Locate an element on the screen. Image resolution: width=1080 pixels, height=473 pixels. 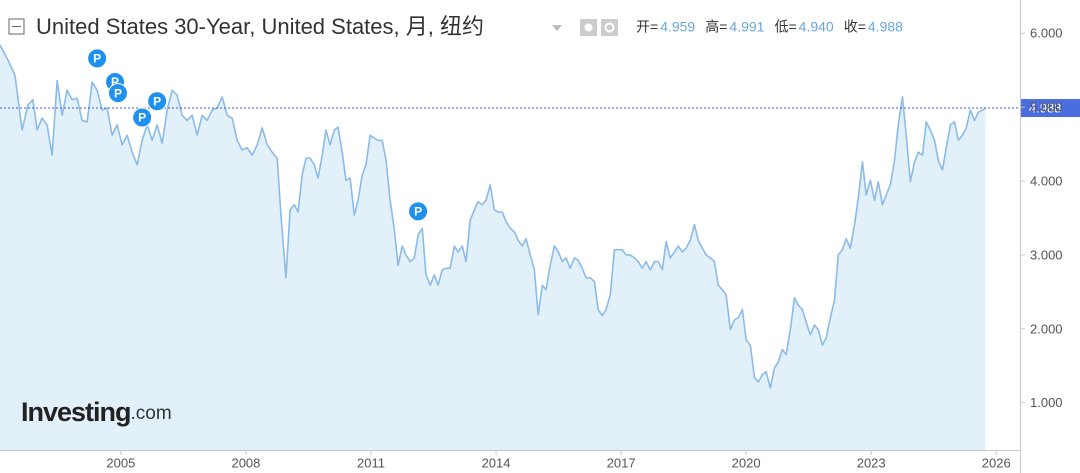
y-tick-label: 3.000 is located at coordinates (1046, 254).